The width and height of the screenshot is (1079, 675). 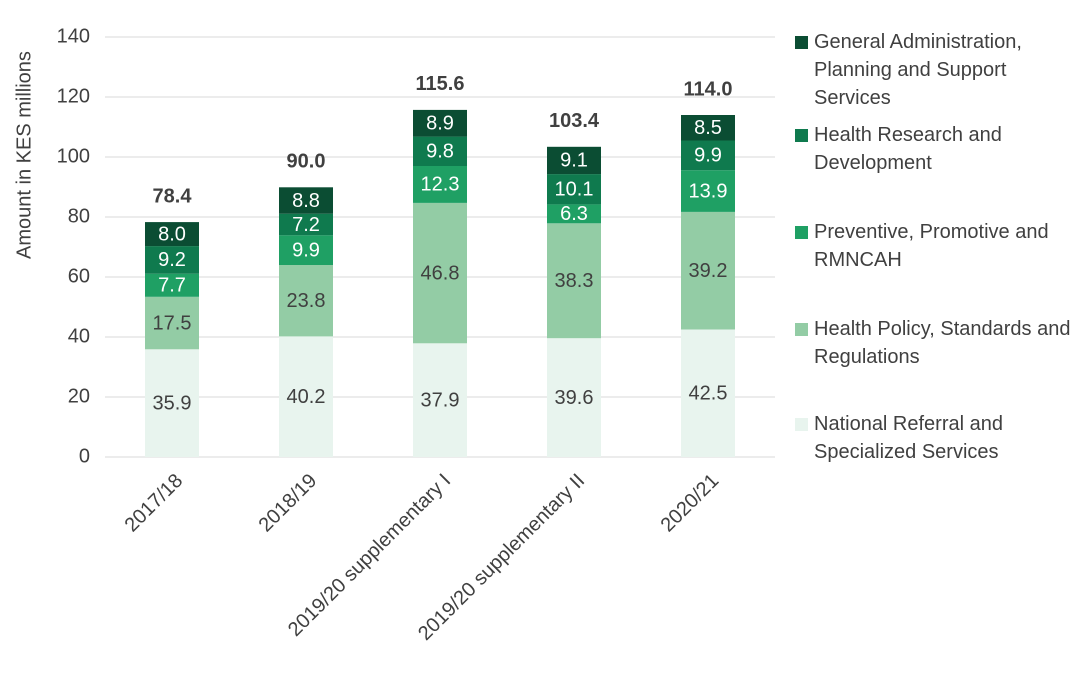 I want to click on data-label: 9.1, so click(x=574, y=161).